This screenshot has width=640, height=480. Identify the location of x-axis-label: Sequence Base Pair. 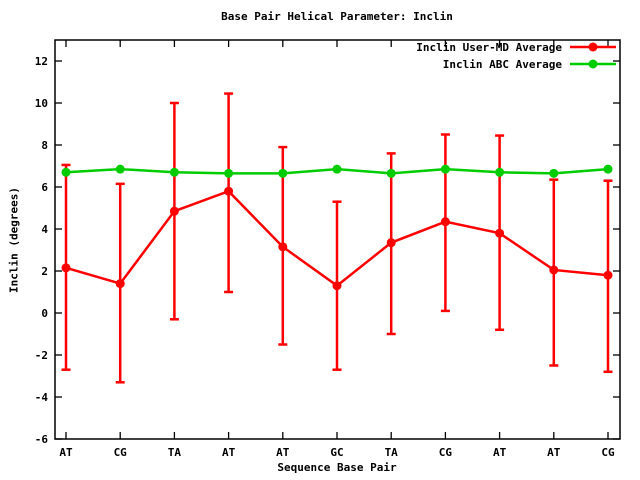
(337, 467).